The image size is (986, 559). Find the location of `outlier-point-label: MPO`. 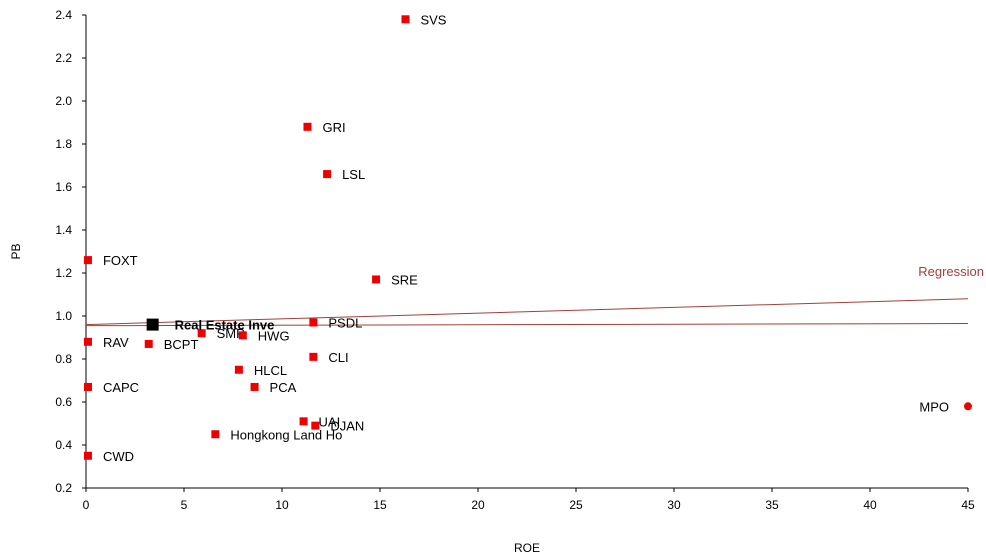

outlier-point-label: MPO is located at coordinates (934, 406).